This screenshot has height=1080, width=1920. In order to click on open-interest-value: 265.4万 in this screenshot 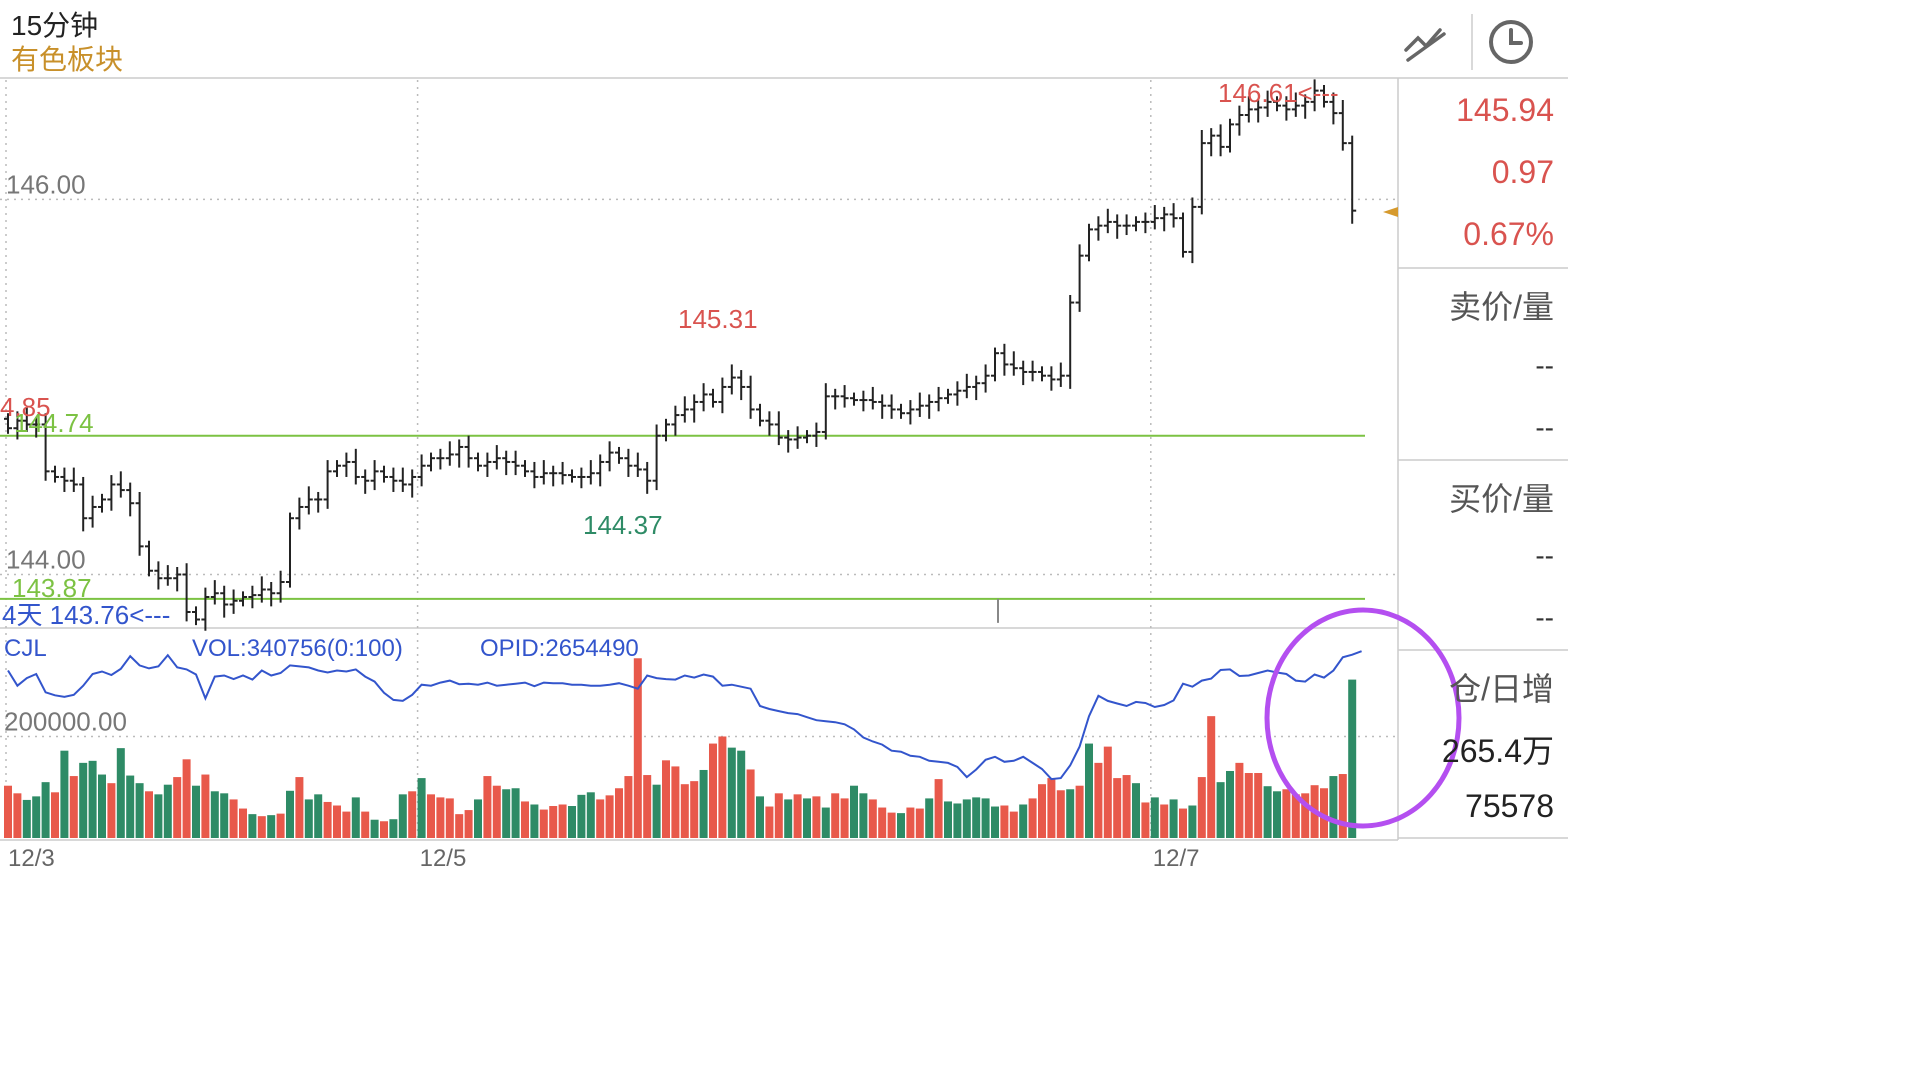, I will do `click(1497, 751)`.